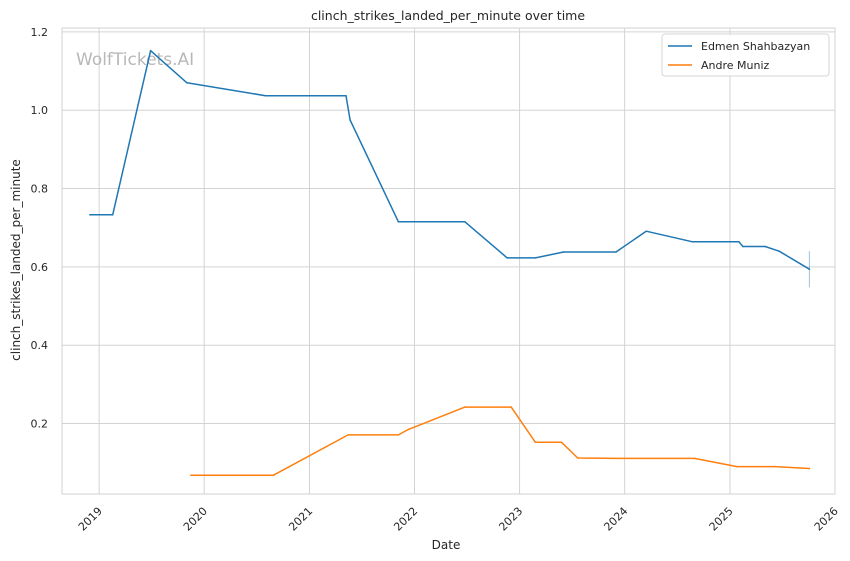 Image resolution: width=850 pixels, height=561 pixels. What do you see at coordinates (40, 189) in the screenshot?
I see `y-tick-label: 0.8` at bounding box center [40, 189].